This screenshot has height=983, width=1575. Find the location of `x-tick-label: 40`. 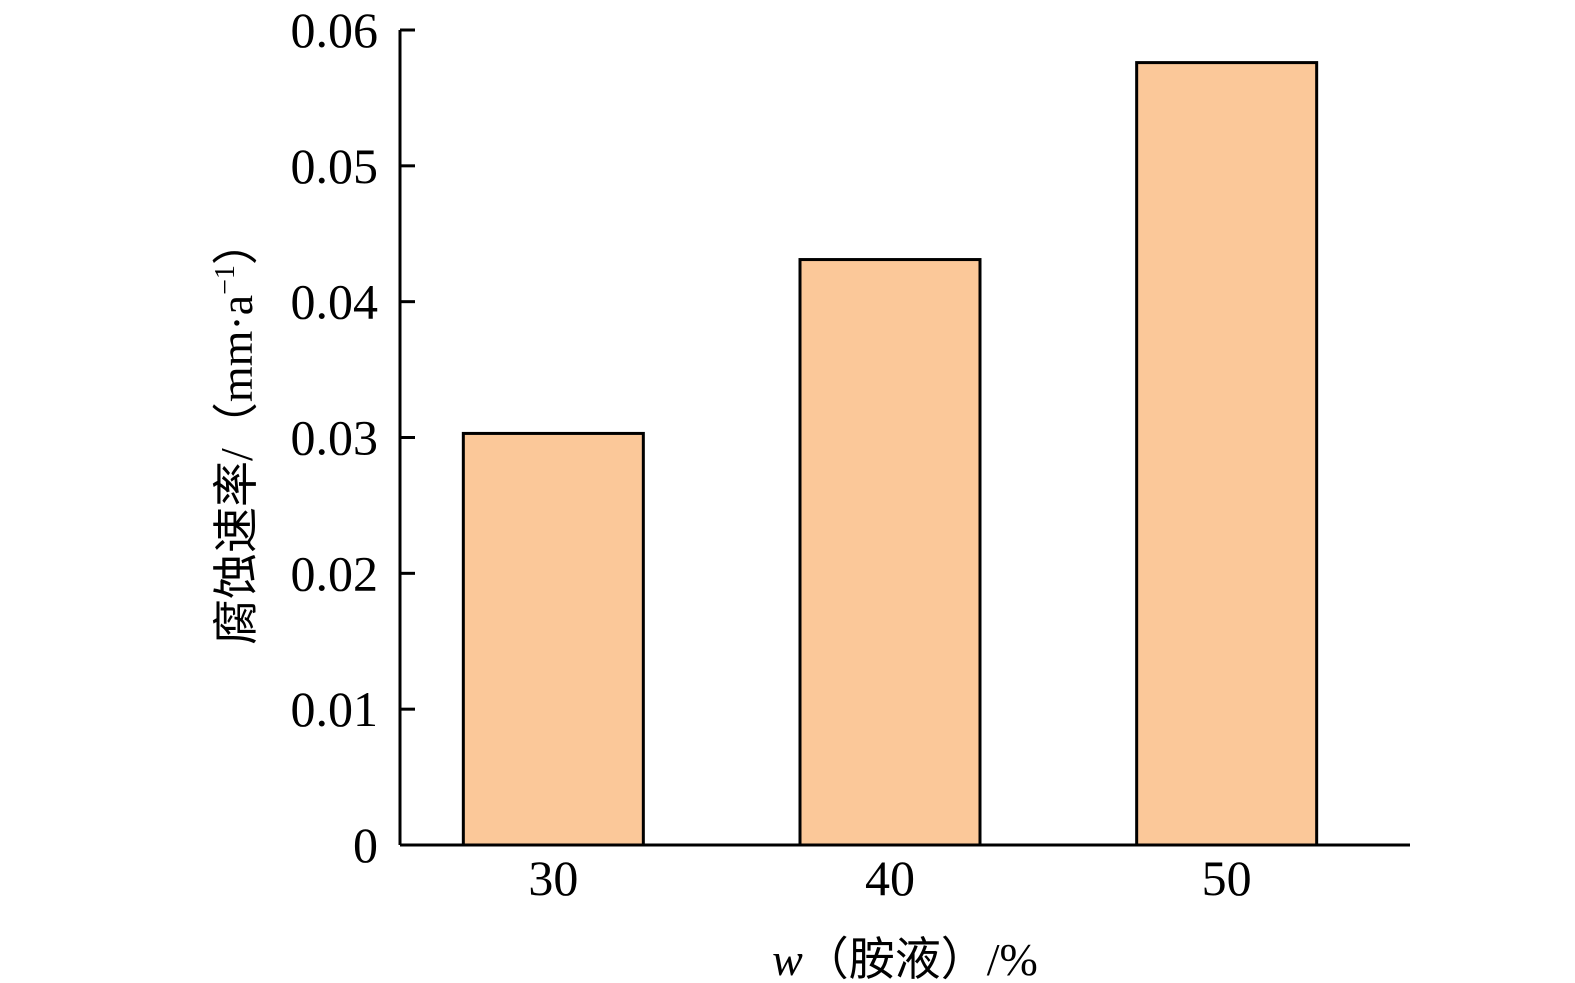

x-tick-label: 40 is located at coordinates (890, 878).